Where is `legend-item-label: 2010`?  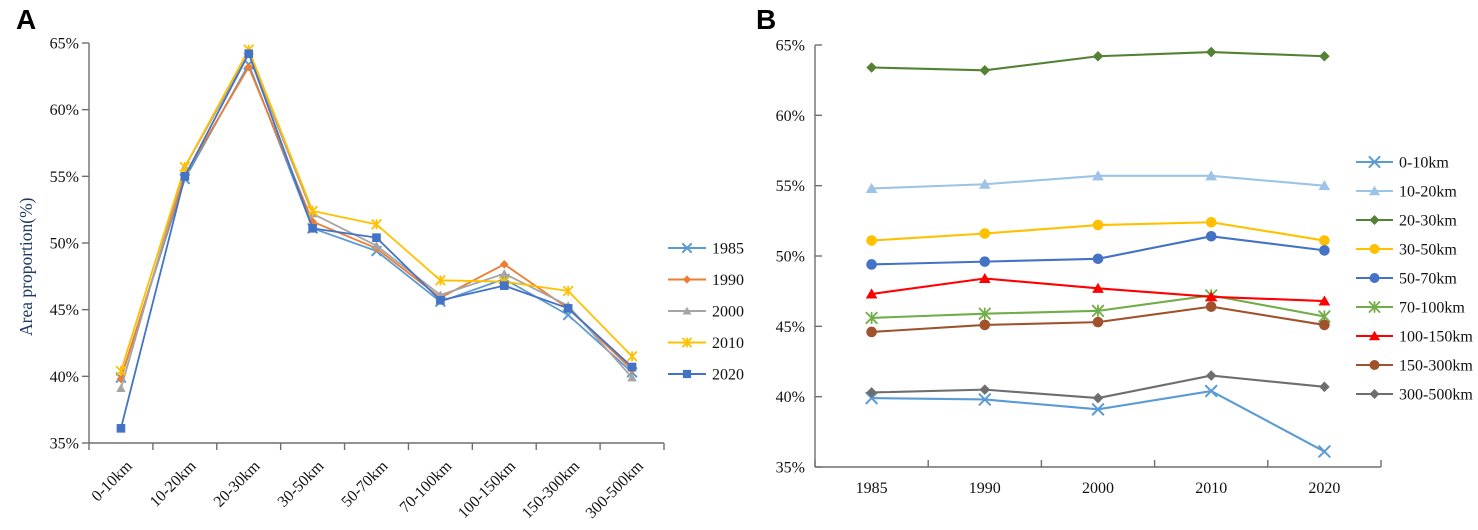
legend-item-label: 2010 is located at coordinates (728, 343).